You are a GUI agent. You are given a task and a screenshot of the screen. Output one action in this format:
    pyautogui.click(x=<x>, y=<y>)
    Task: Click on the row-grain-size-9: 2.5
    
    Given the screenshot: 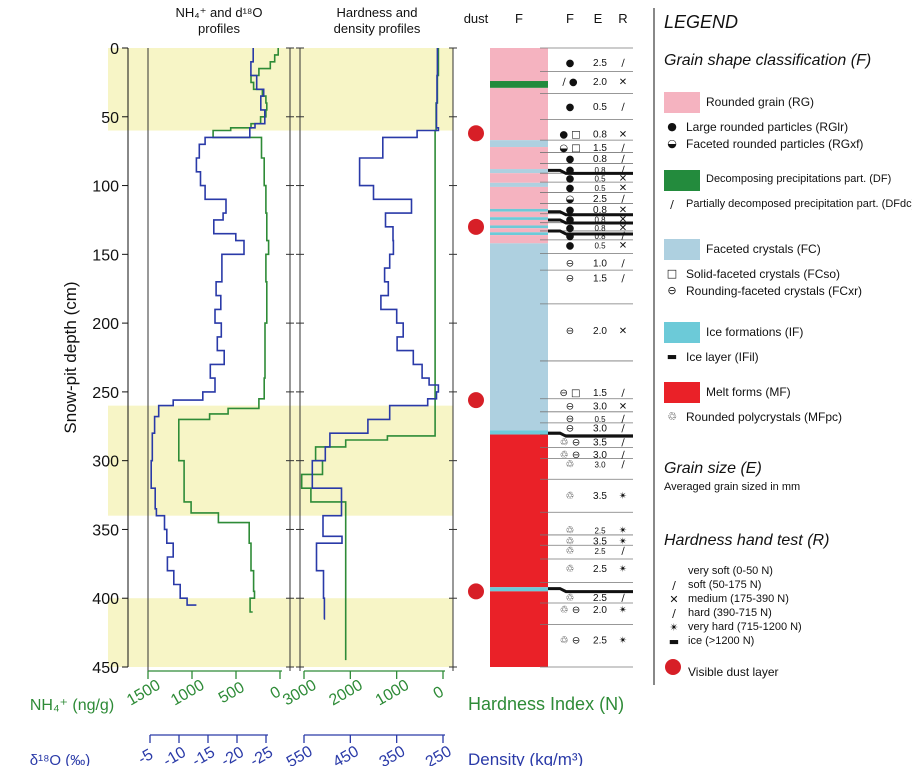 What is the action you would take?
    pyautogui.click(x=600, y=199)
    